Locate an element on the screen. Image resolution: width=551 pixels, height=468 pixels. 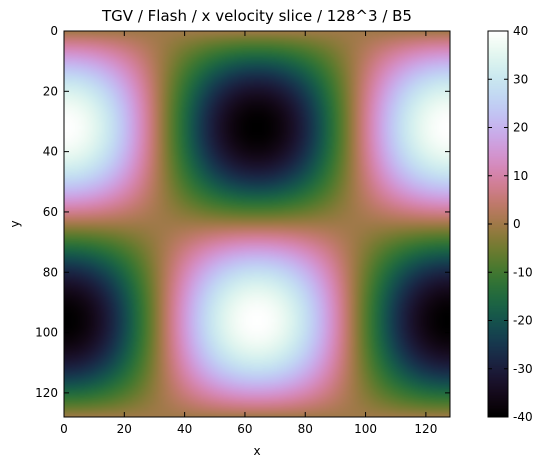
colorbar-tick-label: -20 is located at coordinates (523, 321).